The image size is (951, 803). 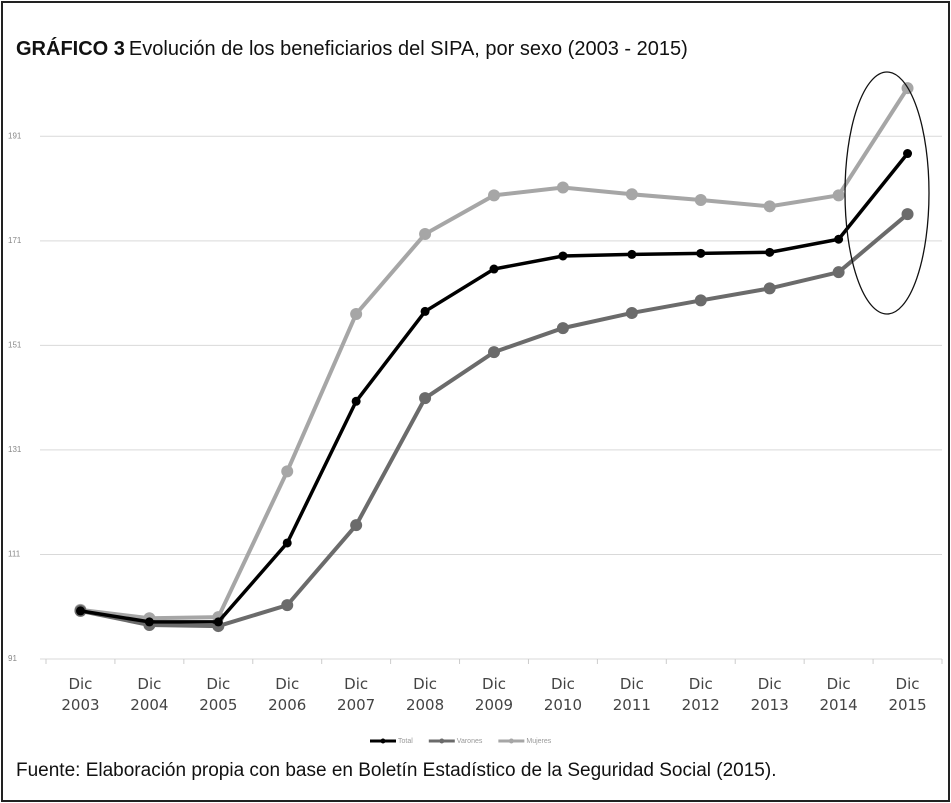 What do you see at coordinates (563, 694) in the screenshot?
I see `x-tick-label: Dic 2010` at bounding box center [563, 694].